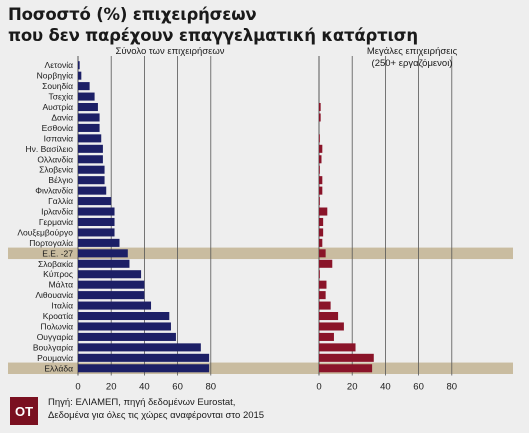 Image resolution: width=529 pixels, height=433 pixels. What do you see at coordinates (177, 387) in the screenshot?
I see `x-tick-label-total-60: 60` at bounding box center [177, 387].